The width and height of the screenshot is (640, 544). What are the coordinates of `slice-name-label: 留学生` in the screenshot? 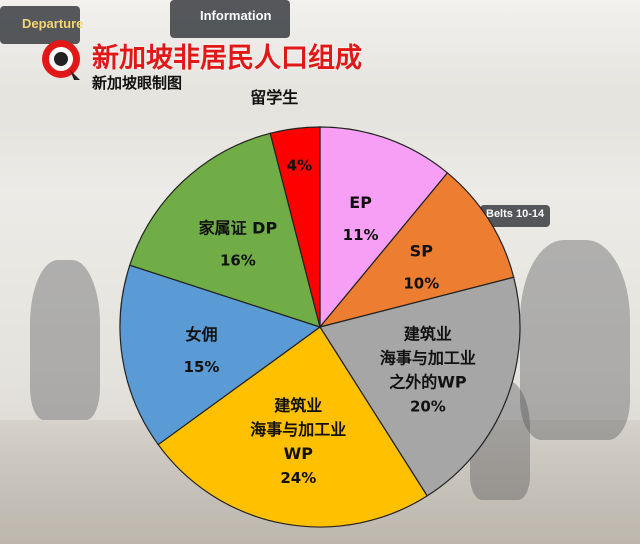 It's located at (274, 97).